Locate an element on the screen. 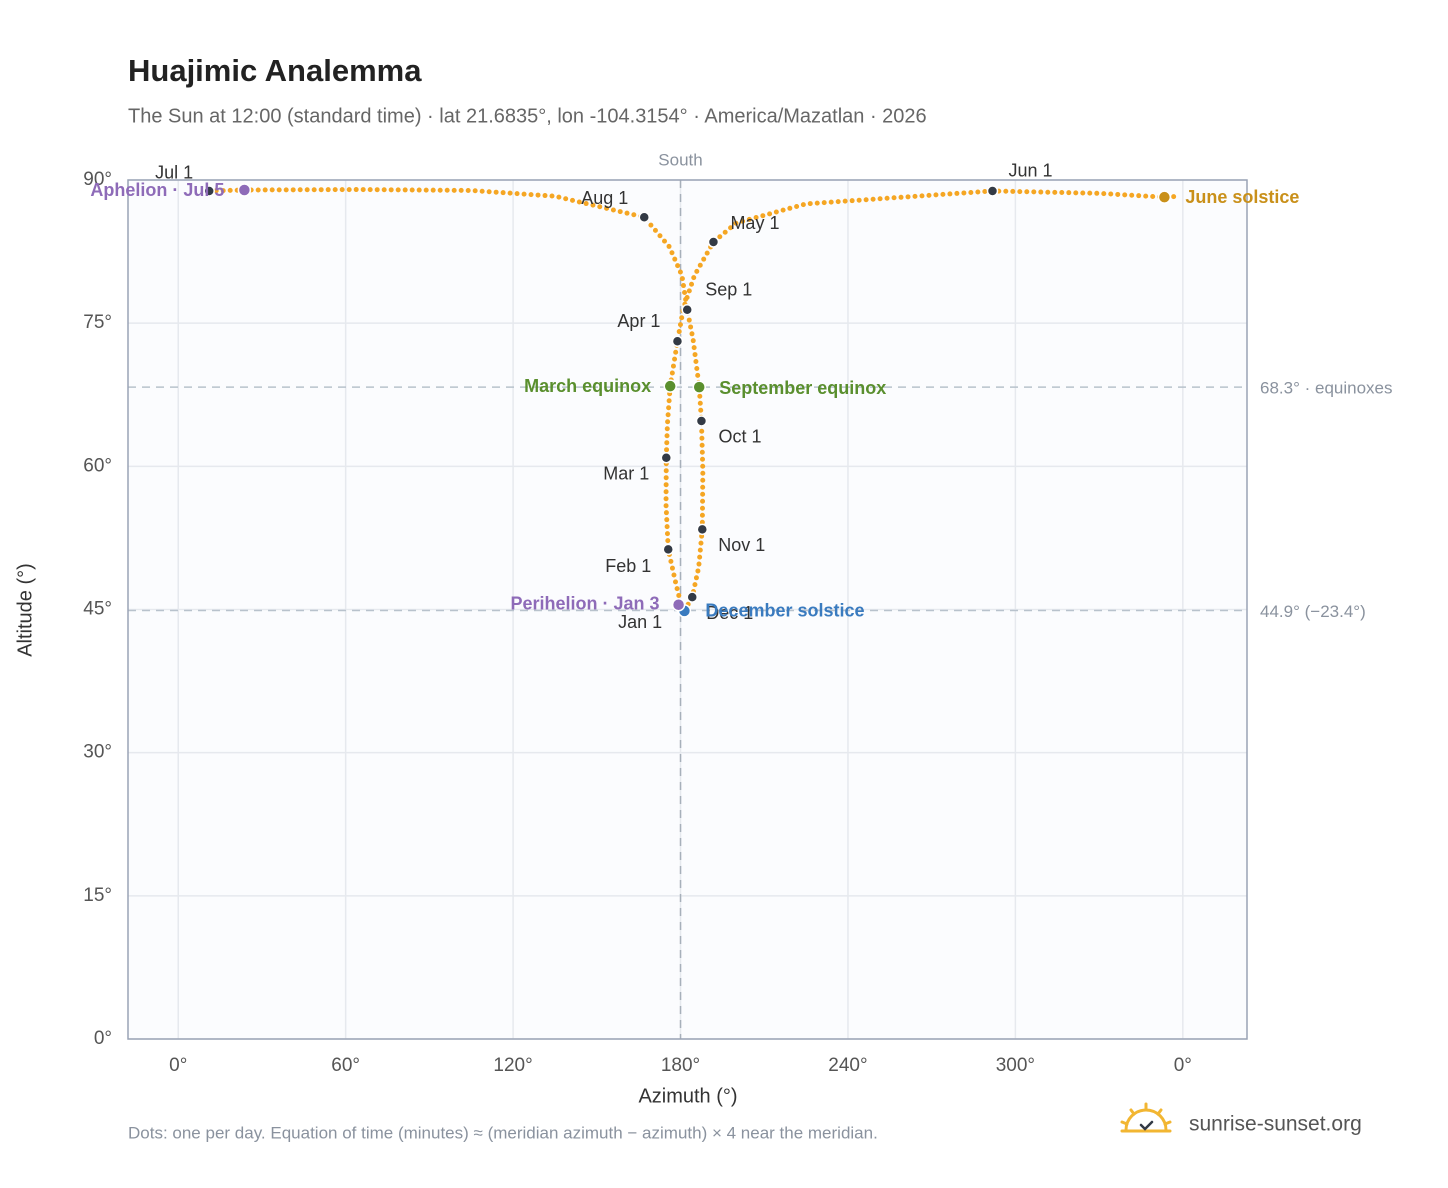 The width and height of the screenshot is (1448, 1188). month-label: Jan 1 is located at coordinates (640, 622).